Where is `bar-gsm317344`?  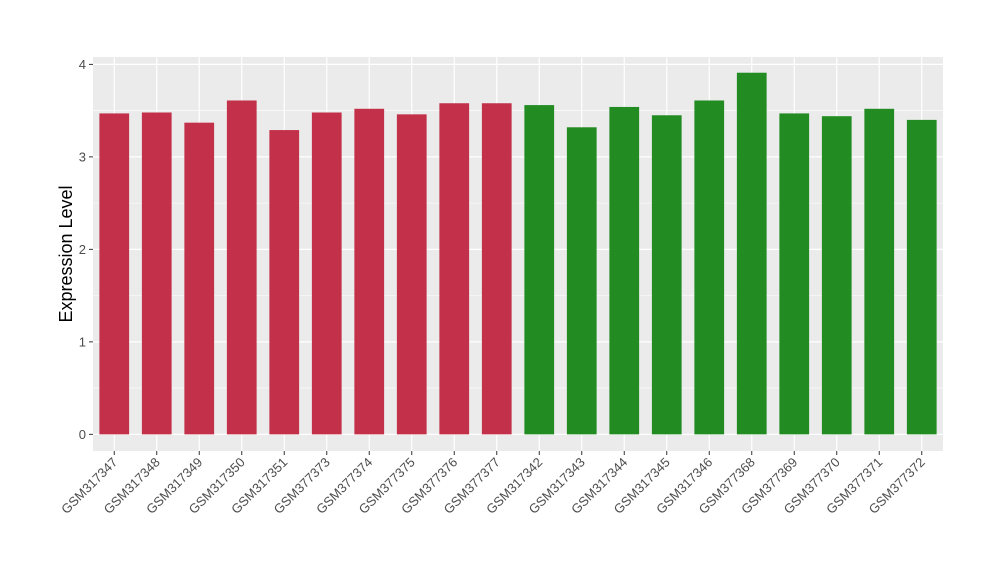
bar-gsm317344 is located at coordinates (624, 270).